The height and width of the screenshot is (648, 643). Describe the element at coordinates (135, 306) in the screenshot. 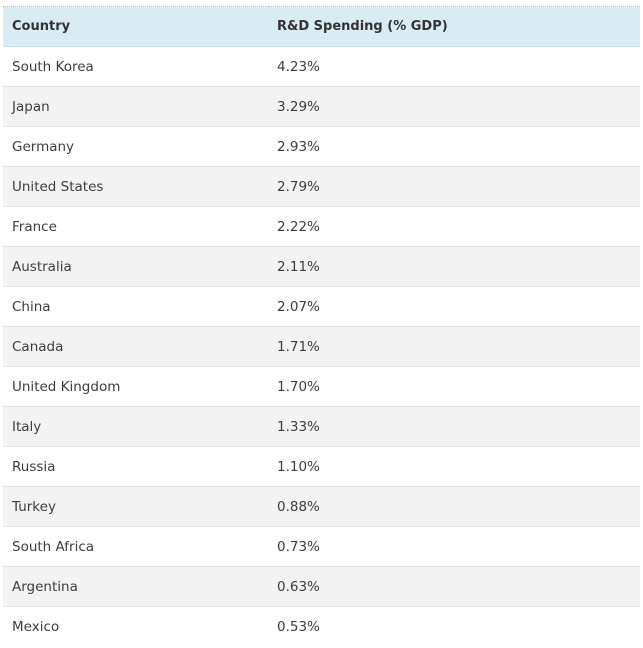

I see `cell-country: China` at that location.